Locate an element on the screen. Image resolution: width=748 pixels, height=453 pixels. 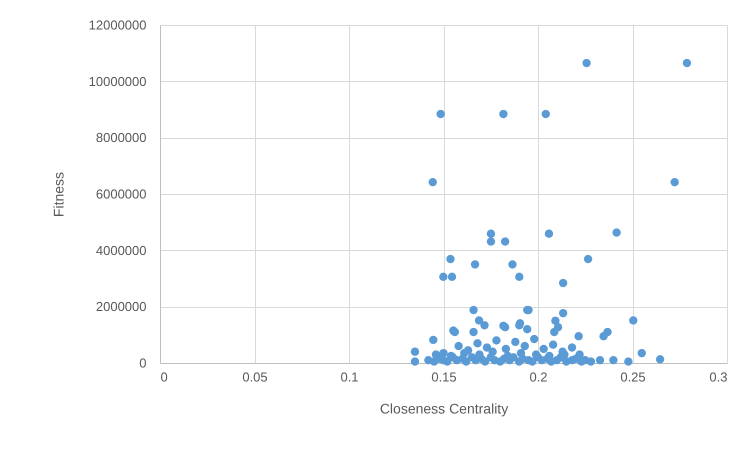
y-tick-label: 8000000 is located at coordinates (121, 138).